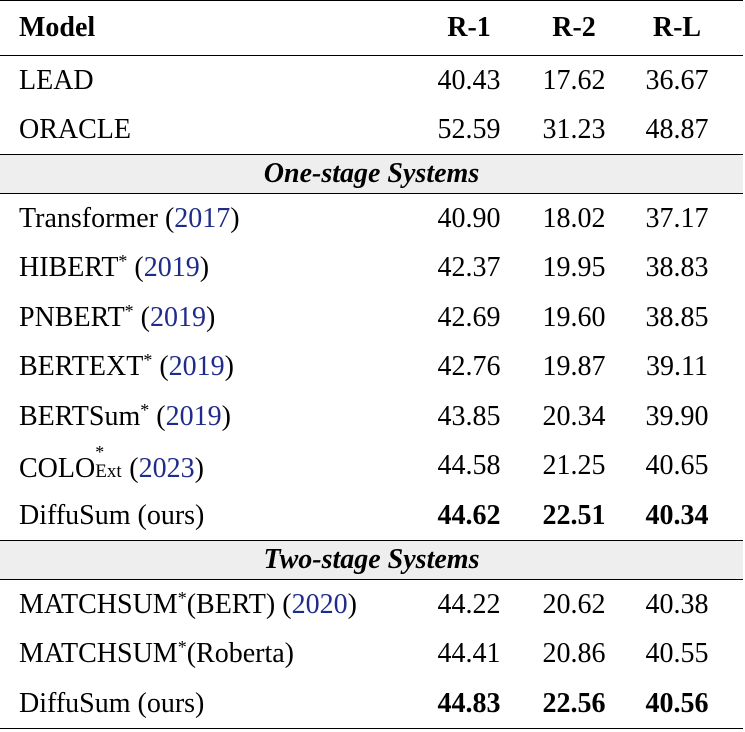 Image resolution: width=745 pixels, height=732 pixels. I want to click on score-r1: 44.41, so click(469, 654).